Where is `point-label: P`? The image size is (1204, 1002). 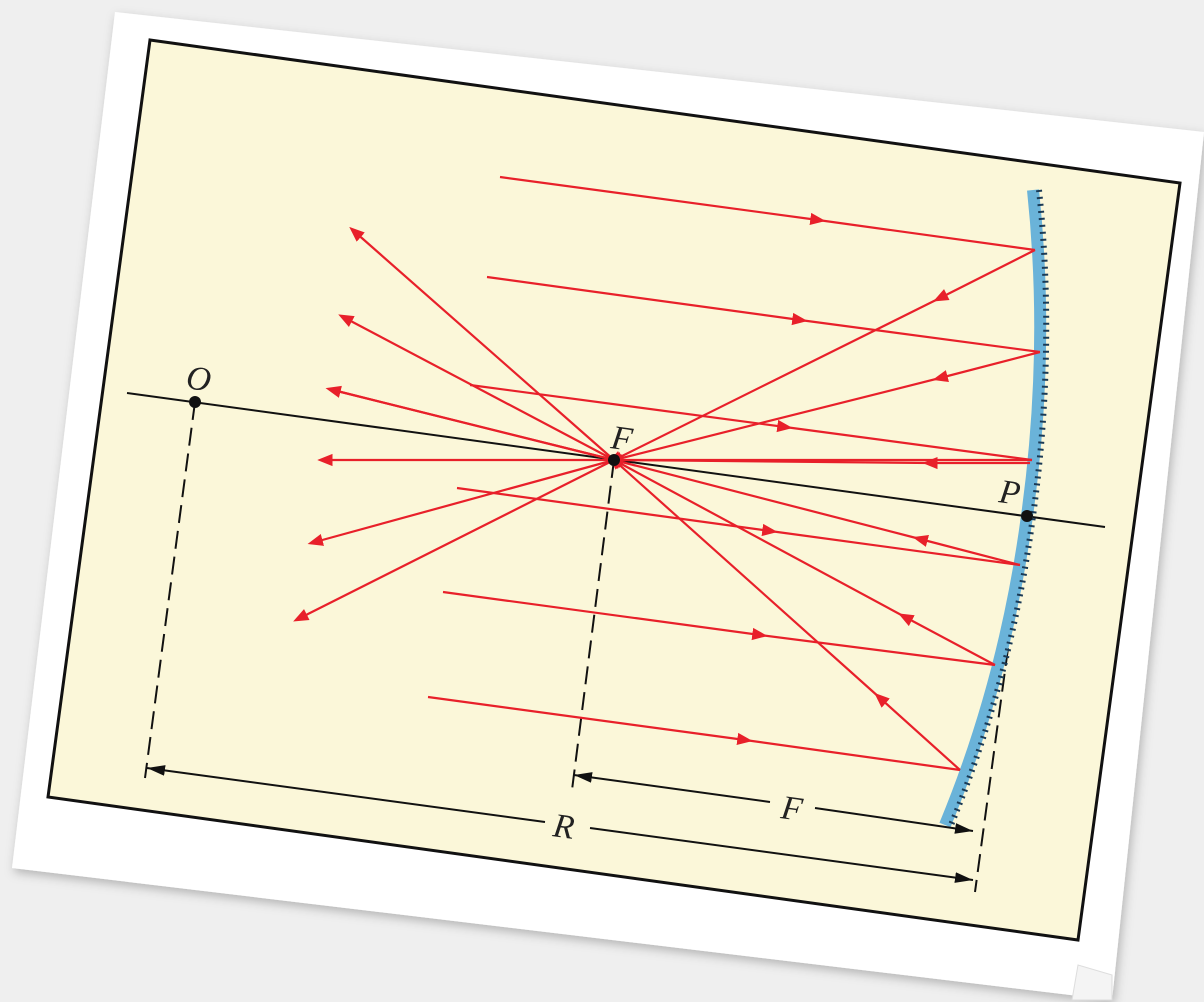 point-label: P is located at coordinates (1009, 493).